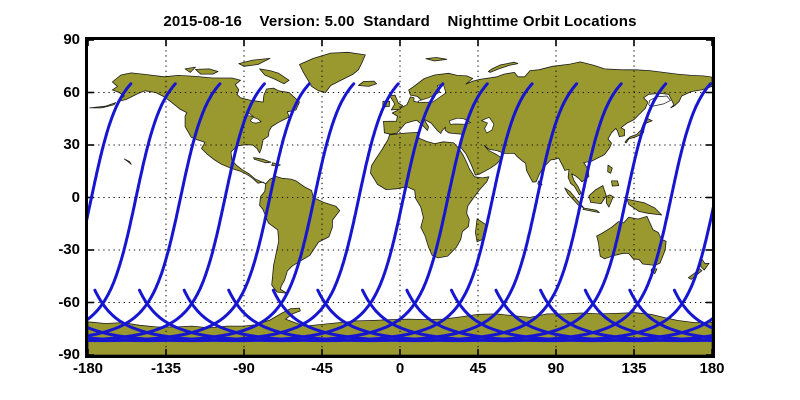 The image size is (800, 400). What do you see at coordinates (396, 102) in the screenshot?
I see `land-great-britain` at bounding box center [396, 102].